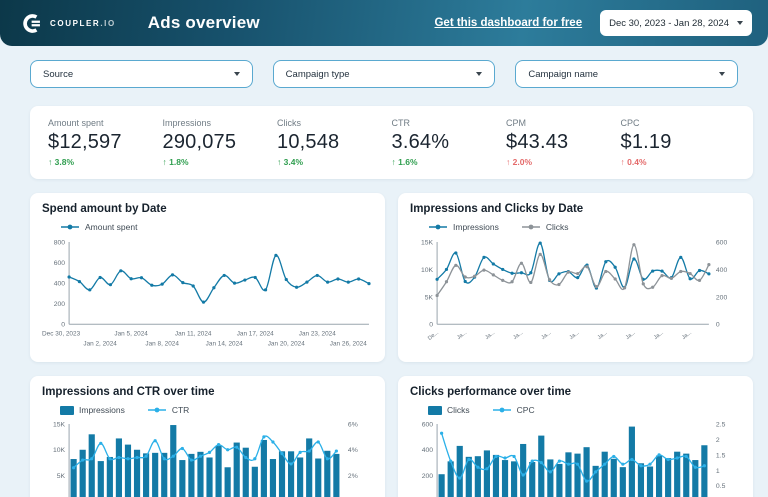 The height and width of the screenshot is (497, 768). I want to click on svg-text: Jan 26, 2024, so click(348, 343).